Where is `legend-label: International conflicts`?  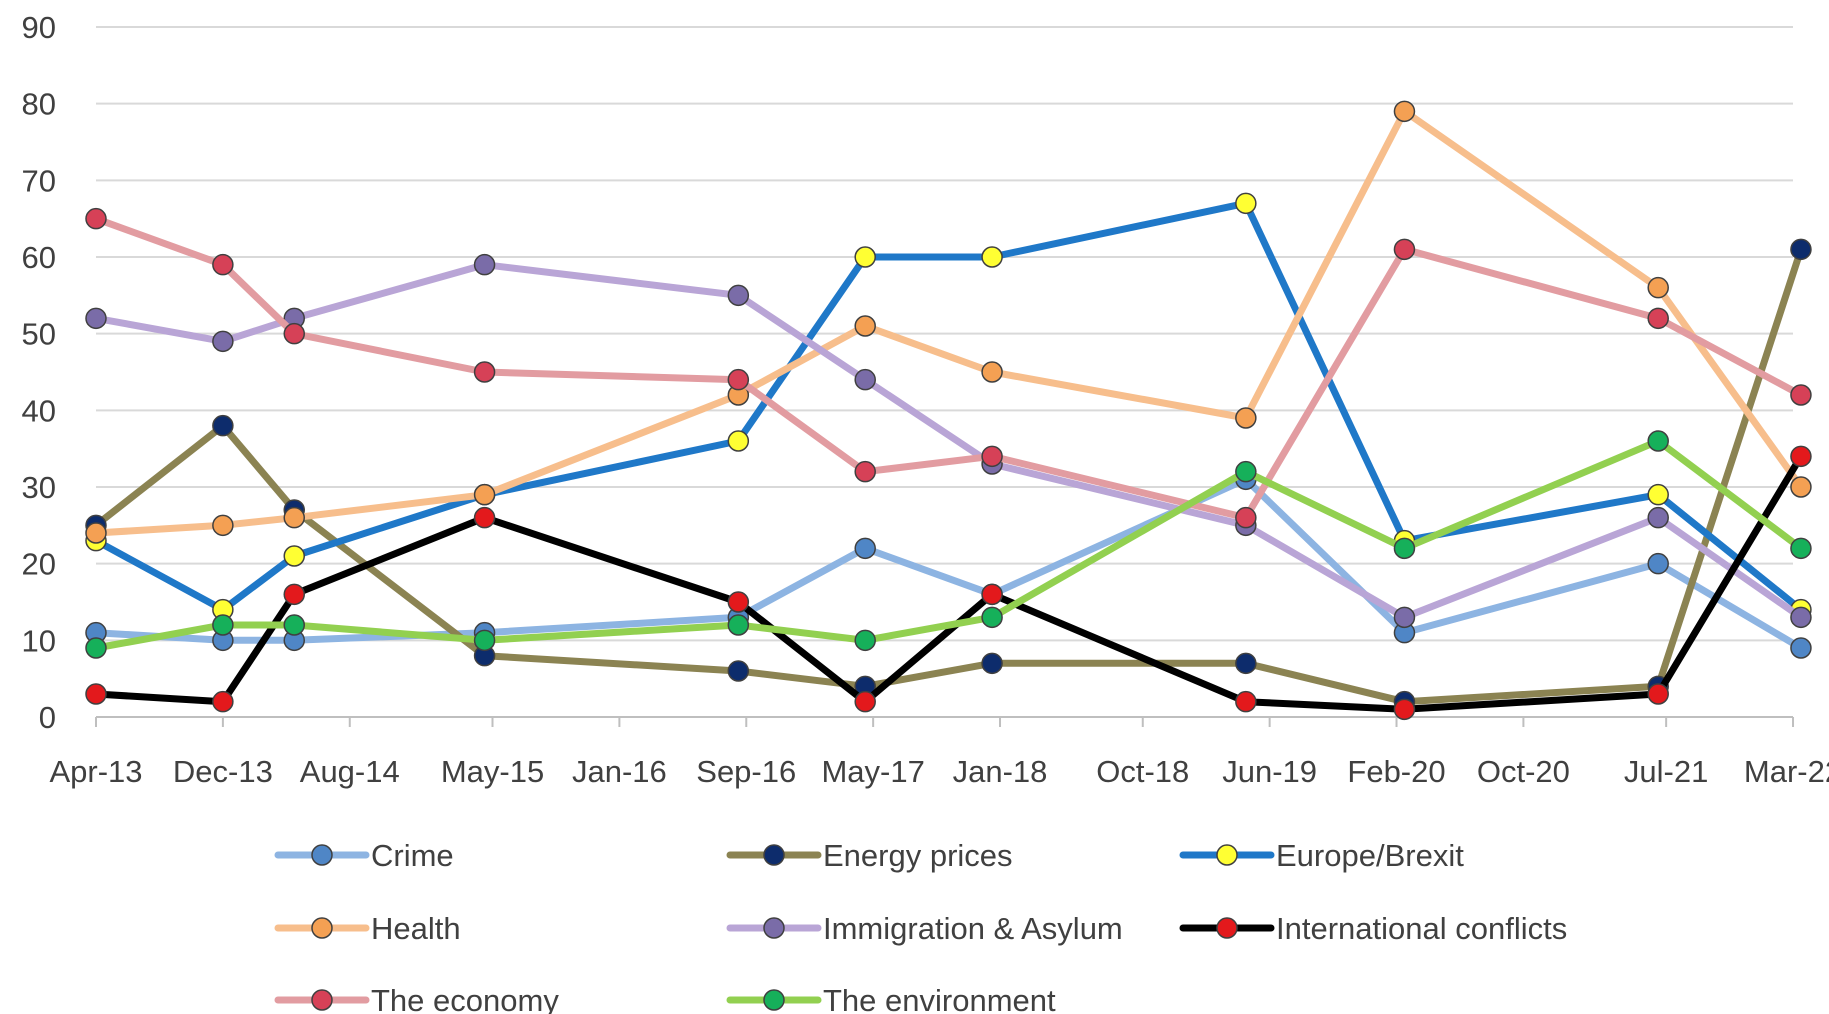
legend-label: International conflicts is located at coordinates (1421, 928).